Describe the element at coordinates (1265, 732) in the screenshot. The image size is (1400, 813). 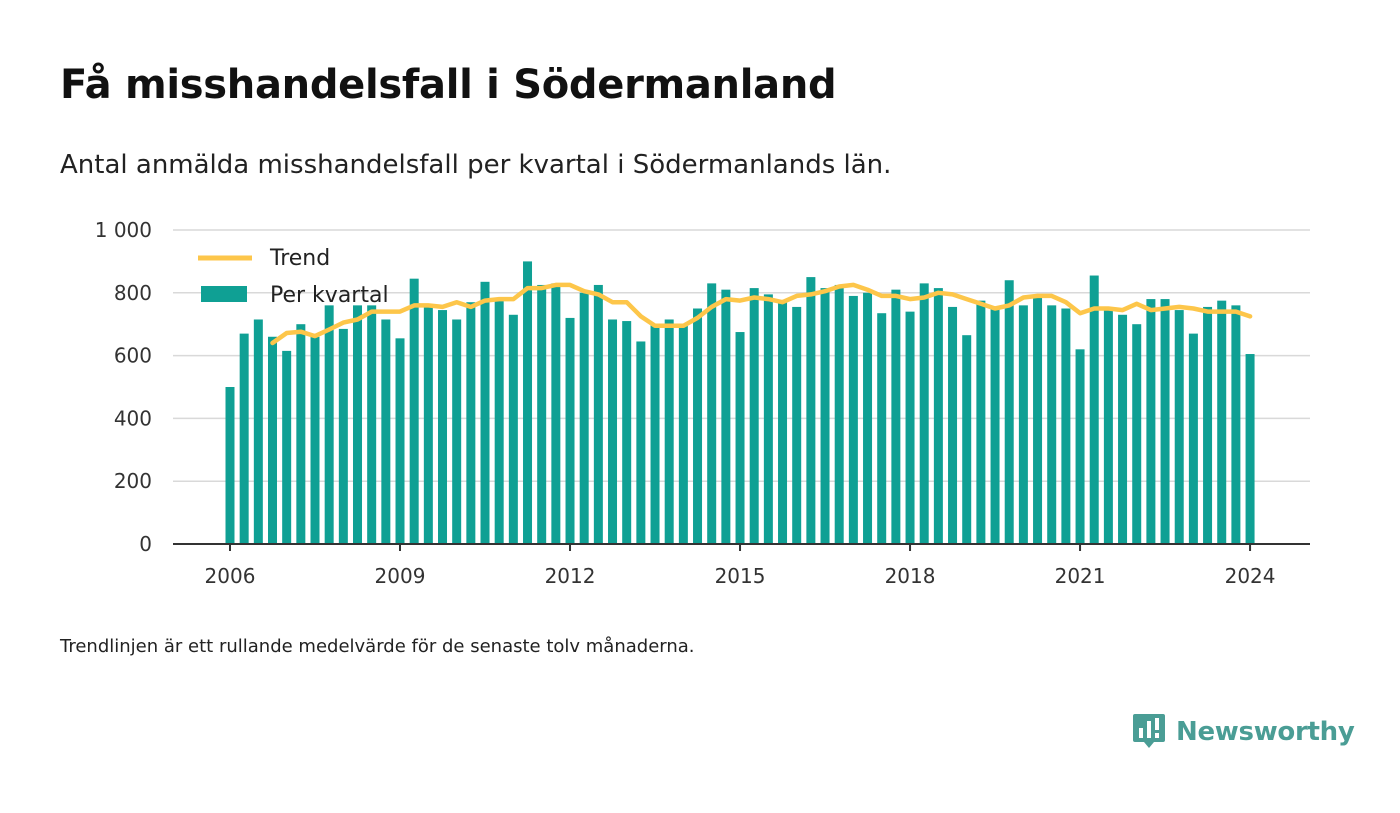
I see `brand-name: Newsworthy` at that location.